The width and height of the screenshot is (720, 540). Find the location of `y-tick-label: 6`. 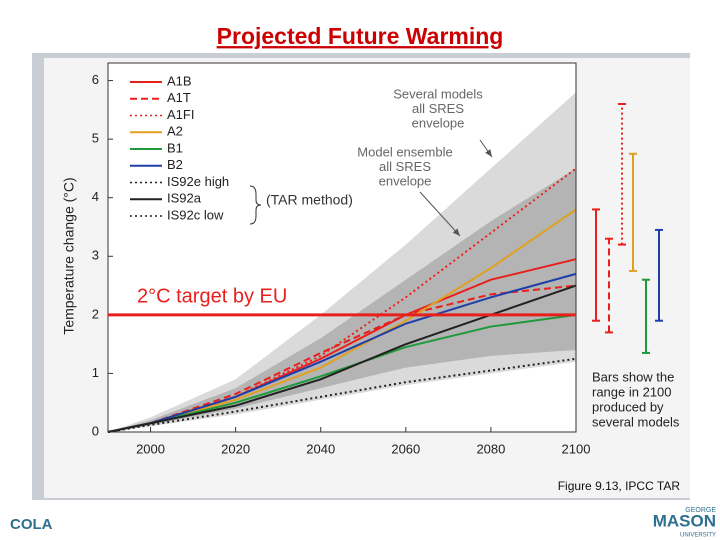

y-tick-label: 6 is located at coordinates (95, 79).